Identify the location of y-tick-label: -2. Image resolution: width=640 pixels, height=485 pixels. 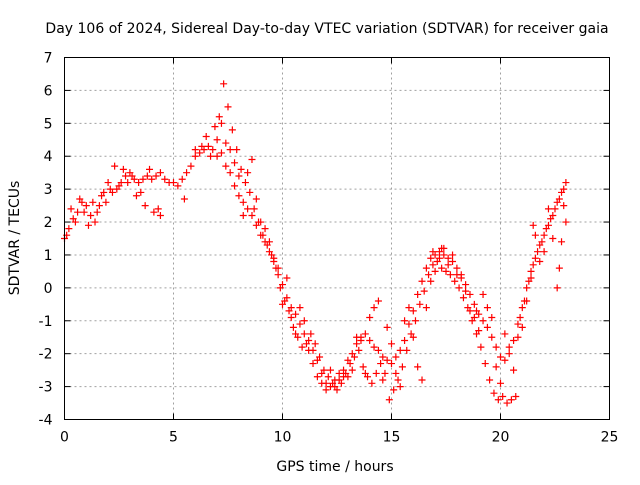
(46, 355).